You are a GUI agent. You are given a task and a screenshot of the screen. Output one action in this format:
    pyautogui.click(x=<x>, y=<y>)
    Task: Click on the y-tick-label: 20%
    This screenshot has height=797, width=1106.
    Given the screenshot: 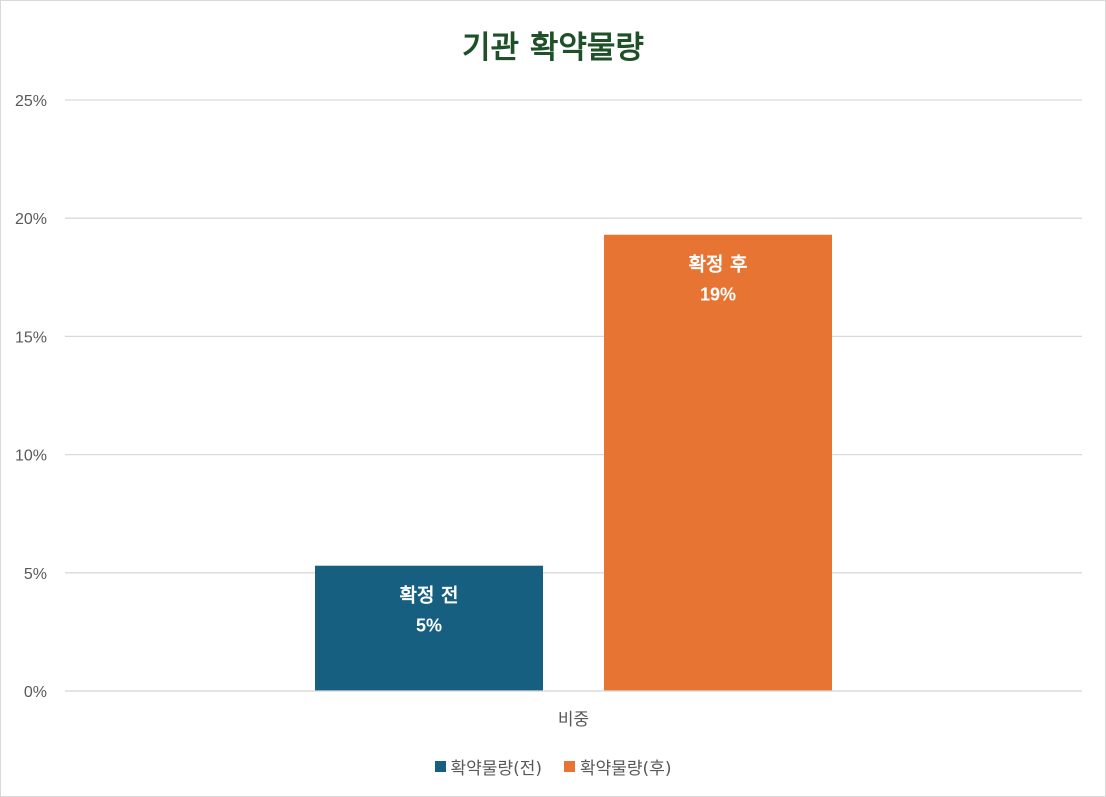 What is the action you would take?
    pyautogui.click(x=31, y=219)
    